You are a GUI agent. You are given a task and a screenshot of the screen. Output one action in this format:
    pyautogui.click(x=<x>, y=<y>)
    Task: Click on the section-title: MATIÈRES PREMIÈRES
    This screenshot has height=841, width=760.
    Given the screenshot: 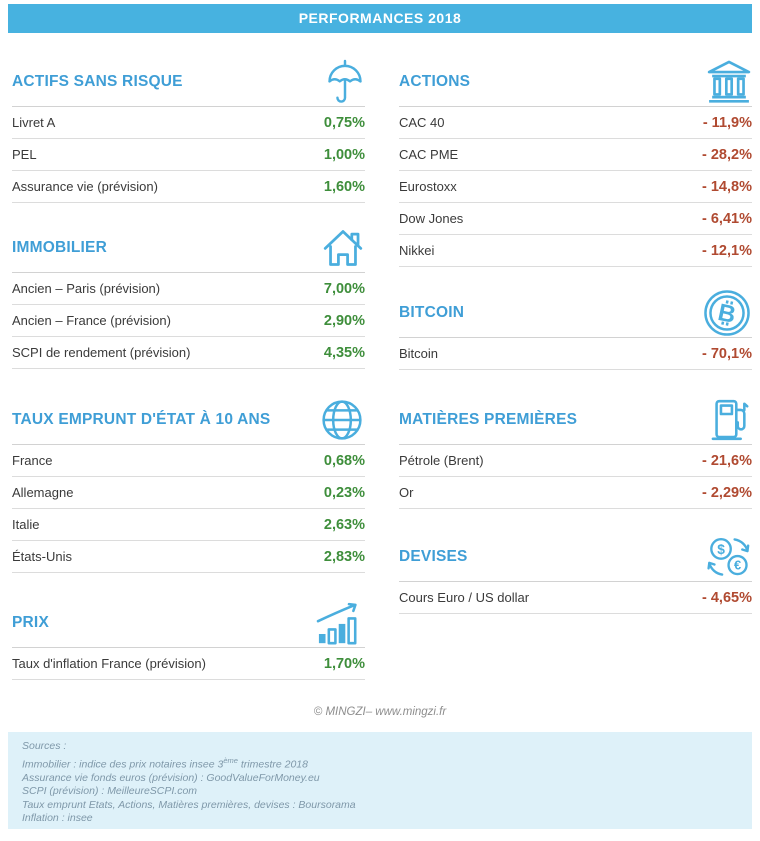 What is the action you would take?
    pyautogui.click(x=488, y=419)
    